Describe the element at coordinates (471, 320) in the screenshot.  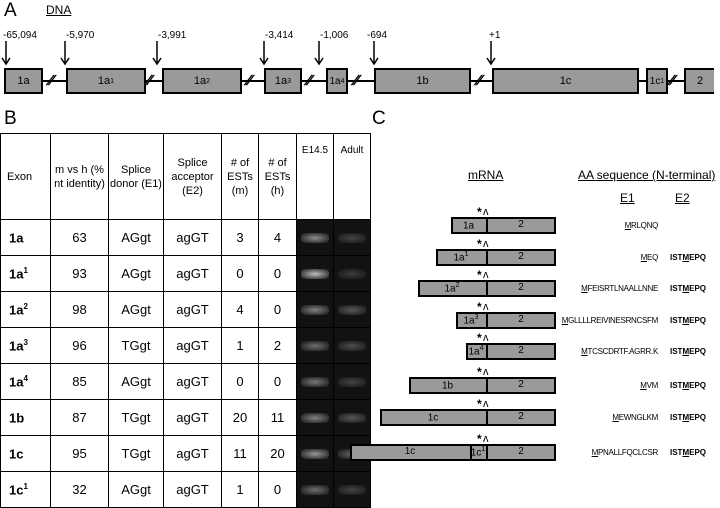
I see `mrna-exon1-label: 1a3` at that location.